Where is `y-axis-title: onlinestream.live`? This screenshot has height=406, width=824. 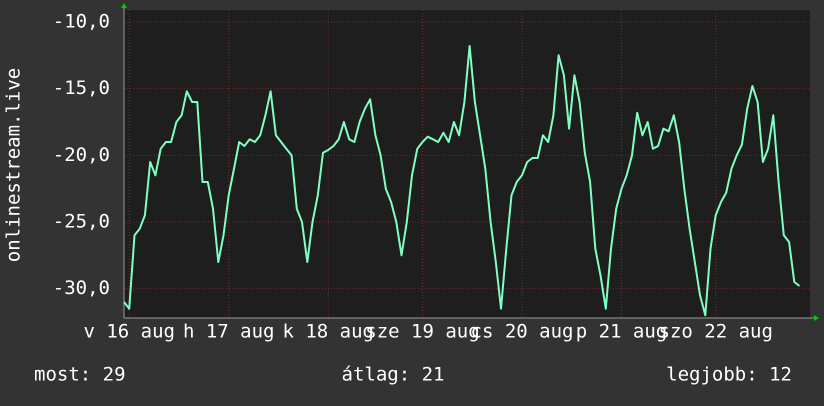 y-axis-title: onlinestream.live is located at coordinates (14, 165).